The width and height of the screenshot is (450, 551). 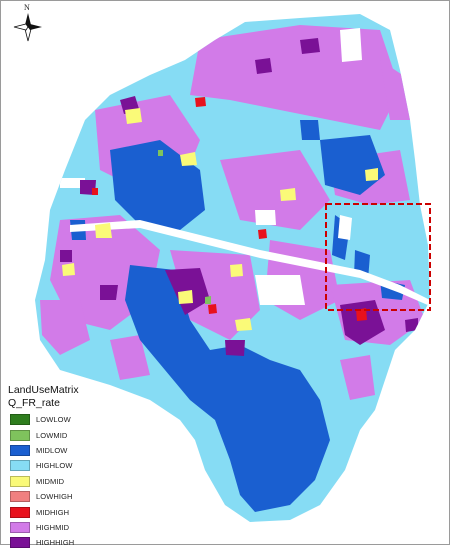 I want to click on legend-label: LOWHIGH, so click(x=54, y=497).